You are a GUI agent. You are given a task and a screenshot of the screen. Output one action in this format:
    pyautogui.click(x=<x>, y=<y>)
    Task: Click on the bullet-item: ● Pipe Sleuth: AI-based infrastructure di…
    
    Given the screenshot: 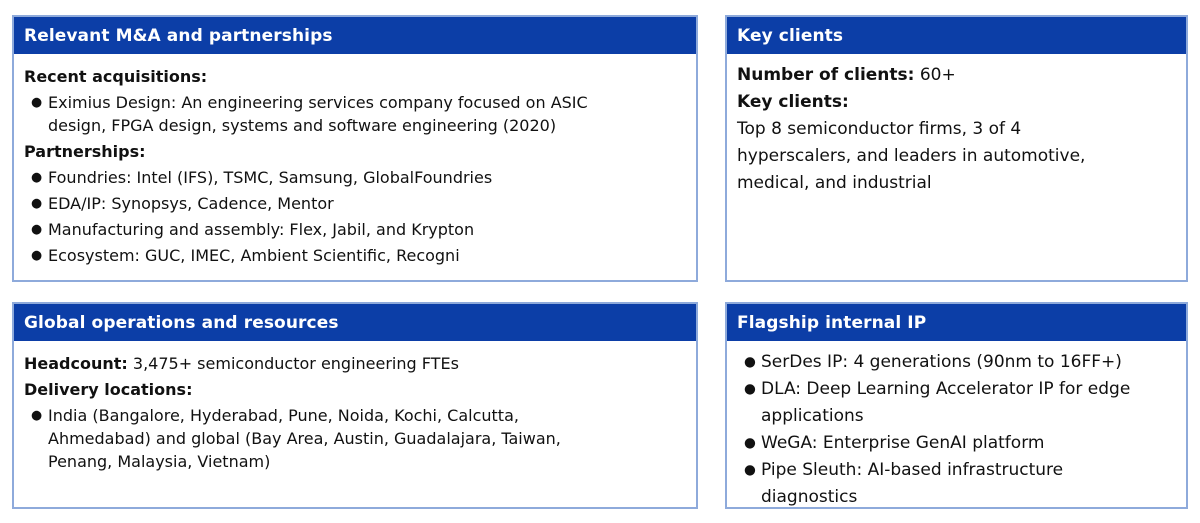 What is the action you would take?
    pyautogui.click(x=956, y=482)
    